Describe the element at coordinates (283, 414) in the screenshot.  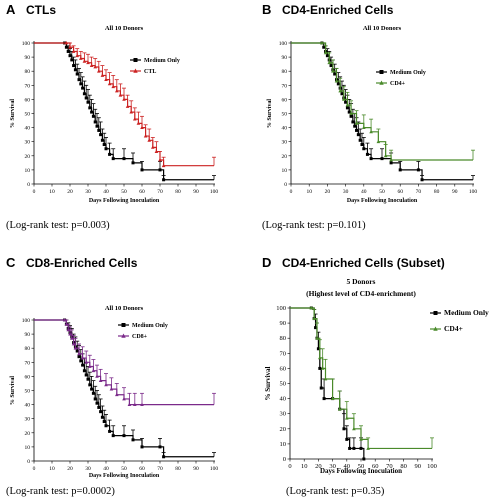
I see `y-tick-label: 30` at that location.